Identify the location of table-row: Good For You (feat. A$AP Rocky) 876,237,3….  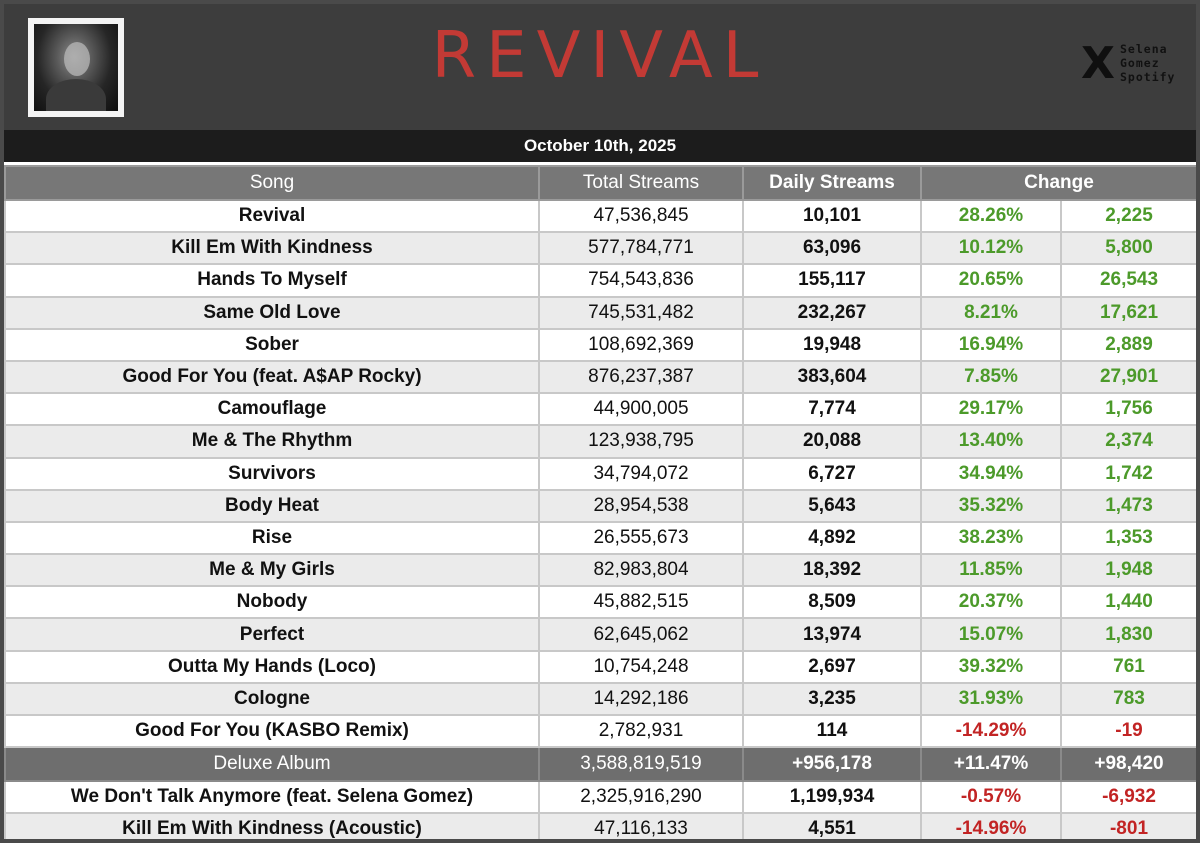
(600, 377).